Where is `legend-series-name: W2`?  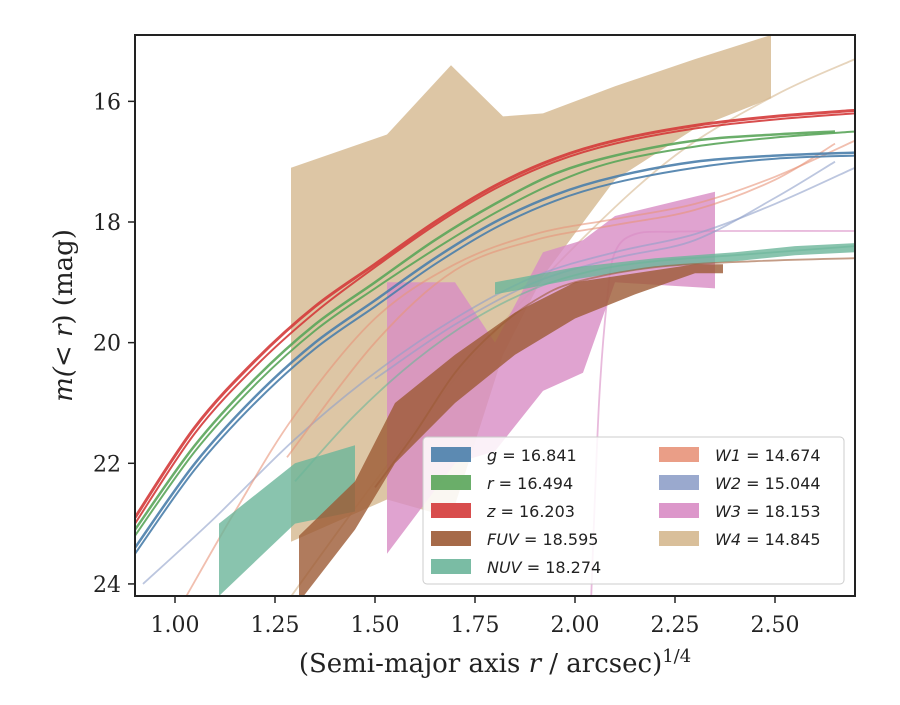
legend-series-name: W2 is located at coordinates (728, 483).